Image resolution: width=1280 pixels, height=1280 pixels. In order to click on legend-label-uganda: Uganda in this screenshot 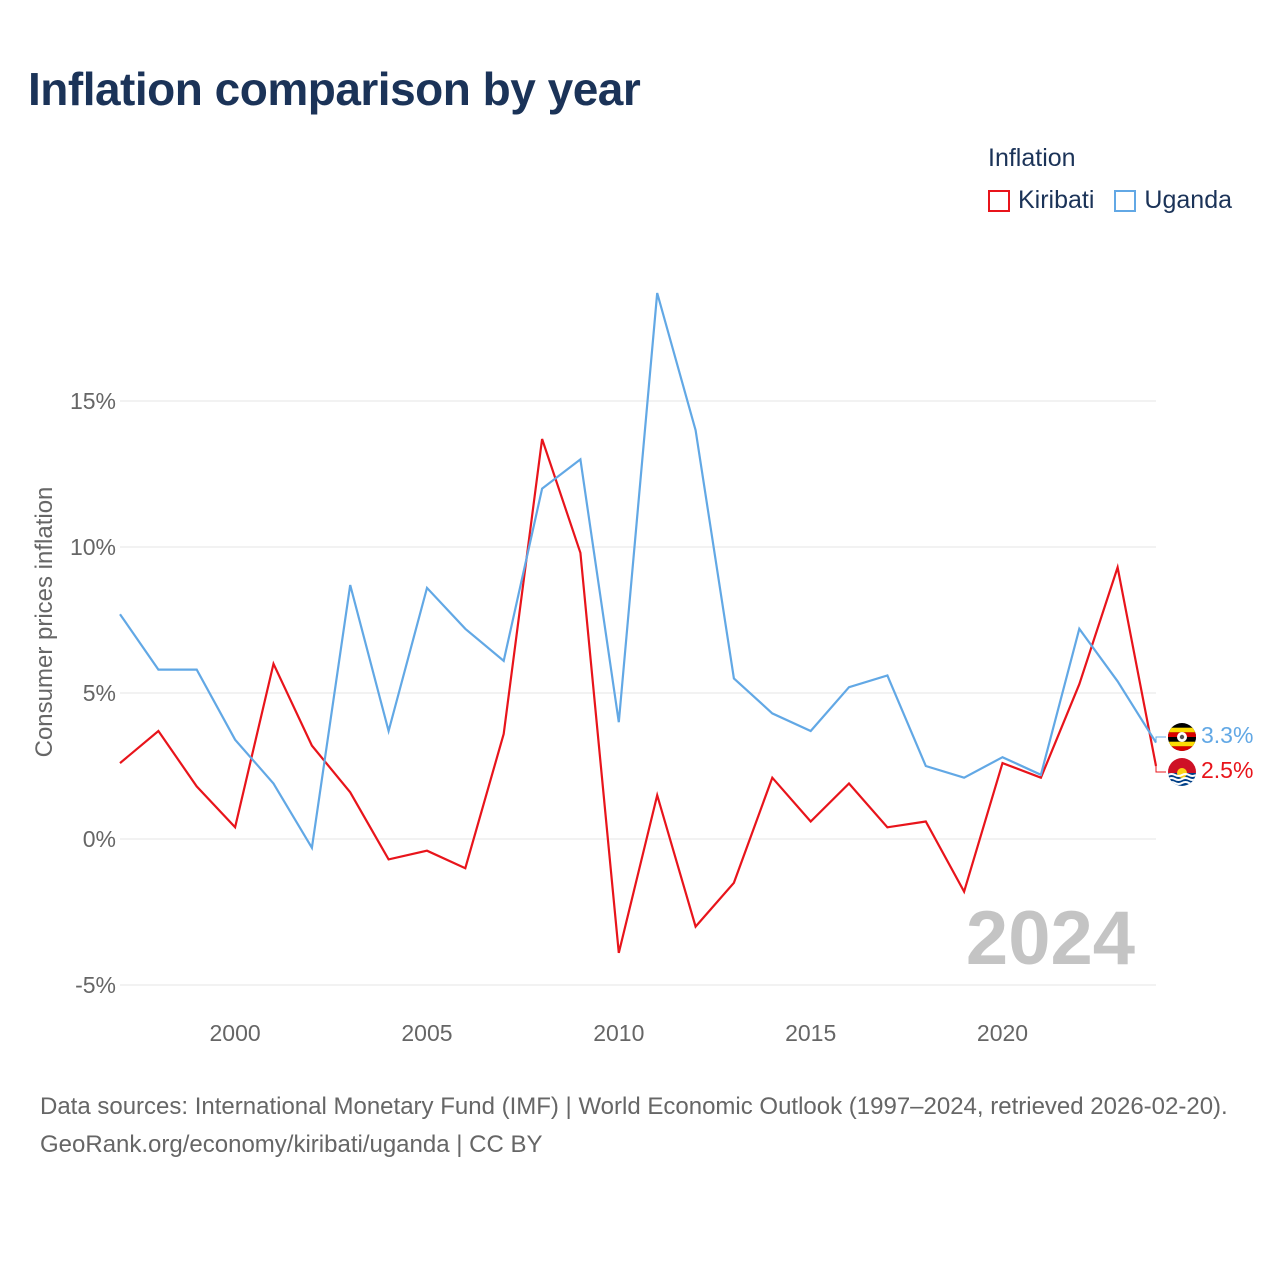, I will do `click(1188, 200)`.